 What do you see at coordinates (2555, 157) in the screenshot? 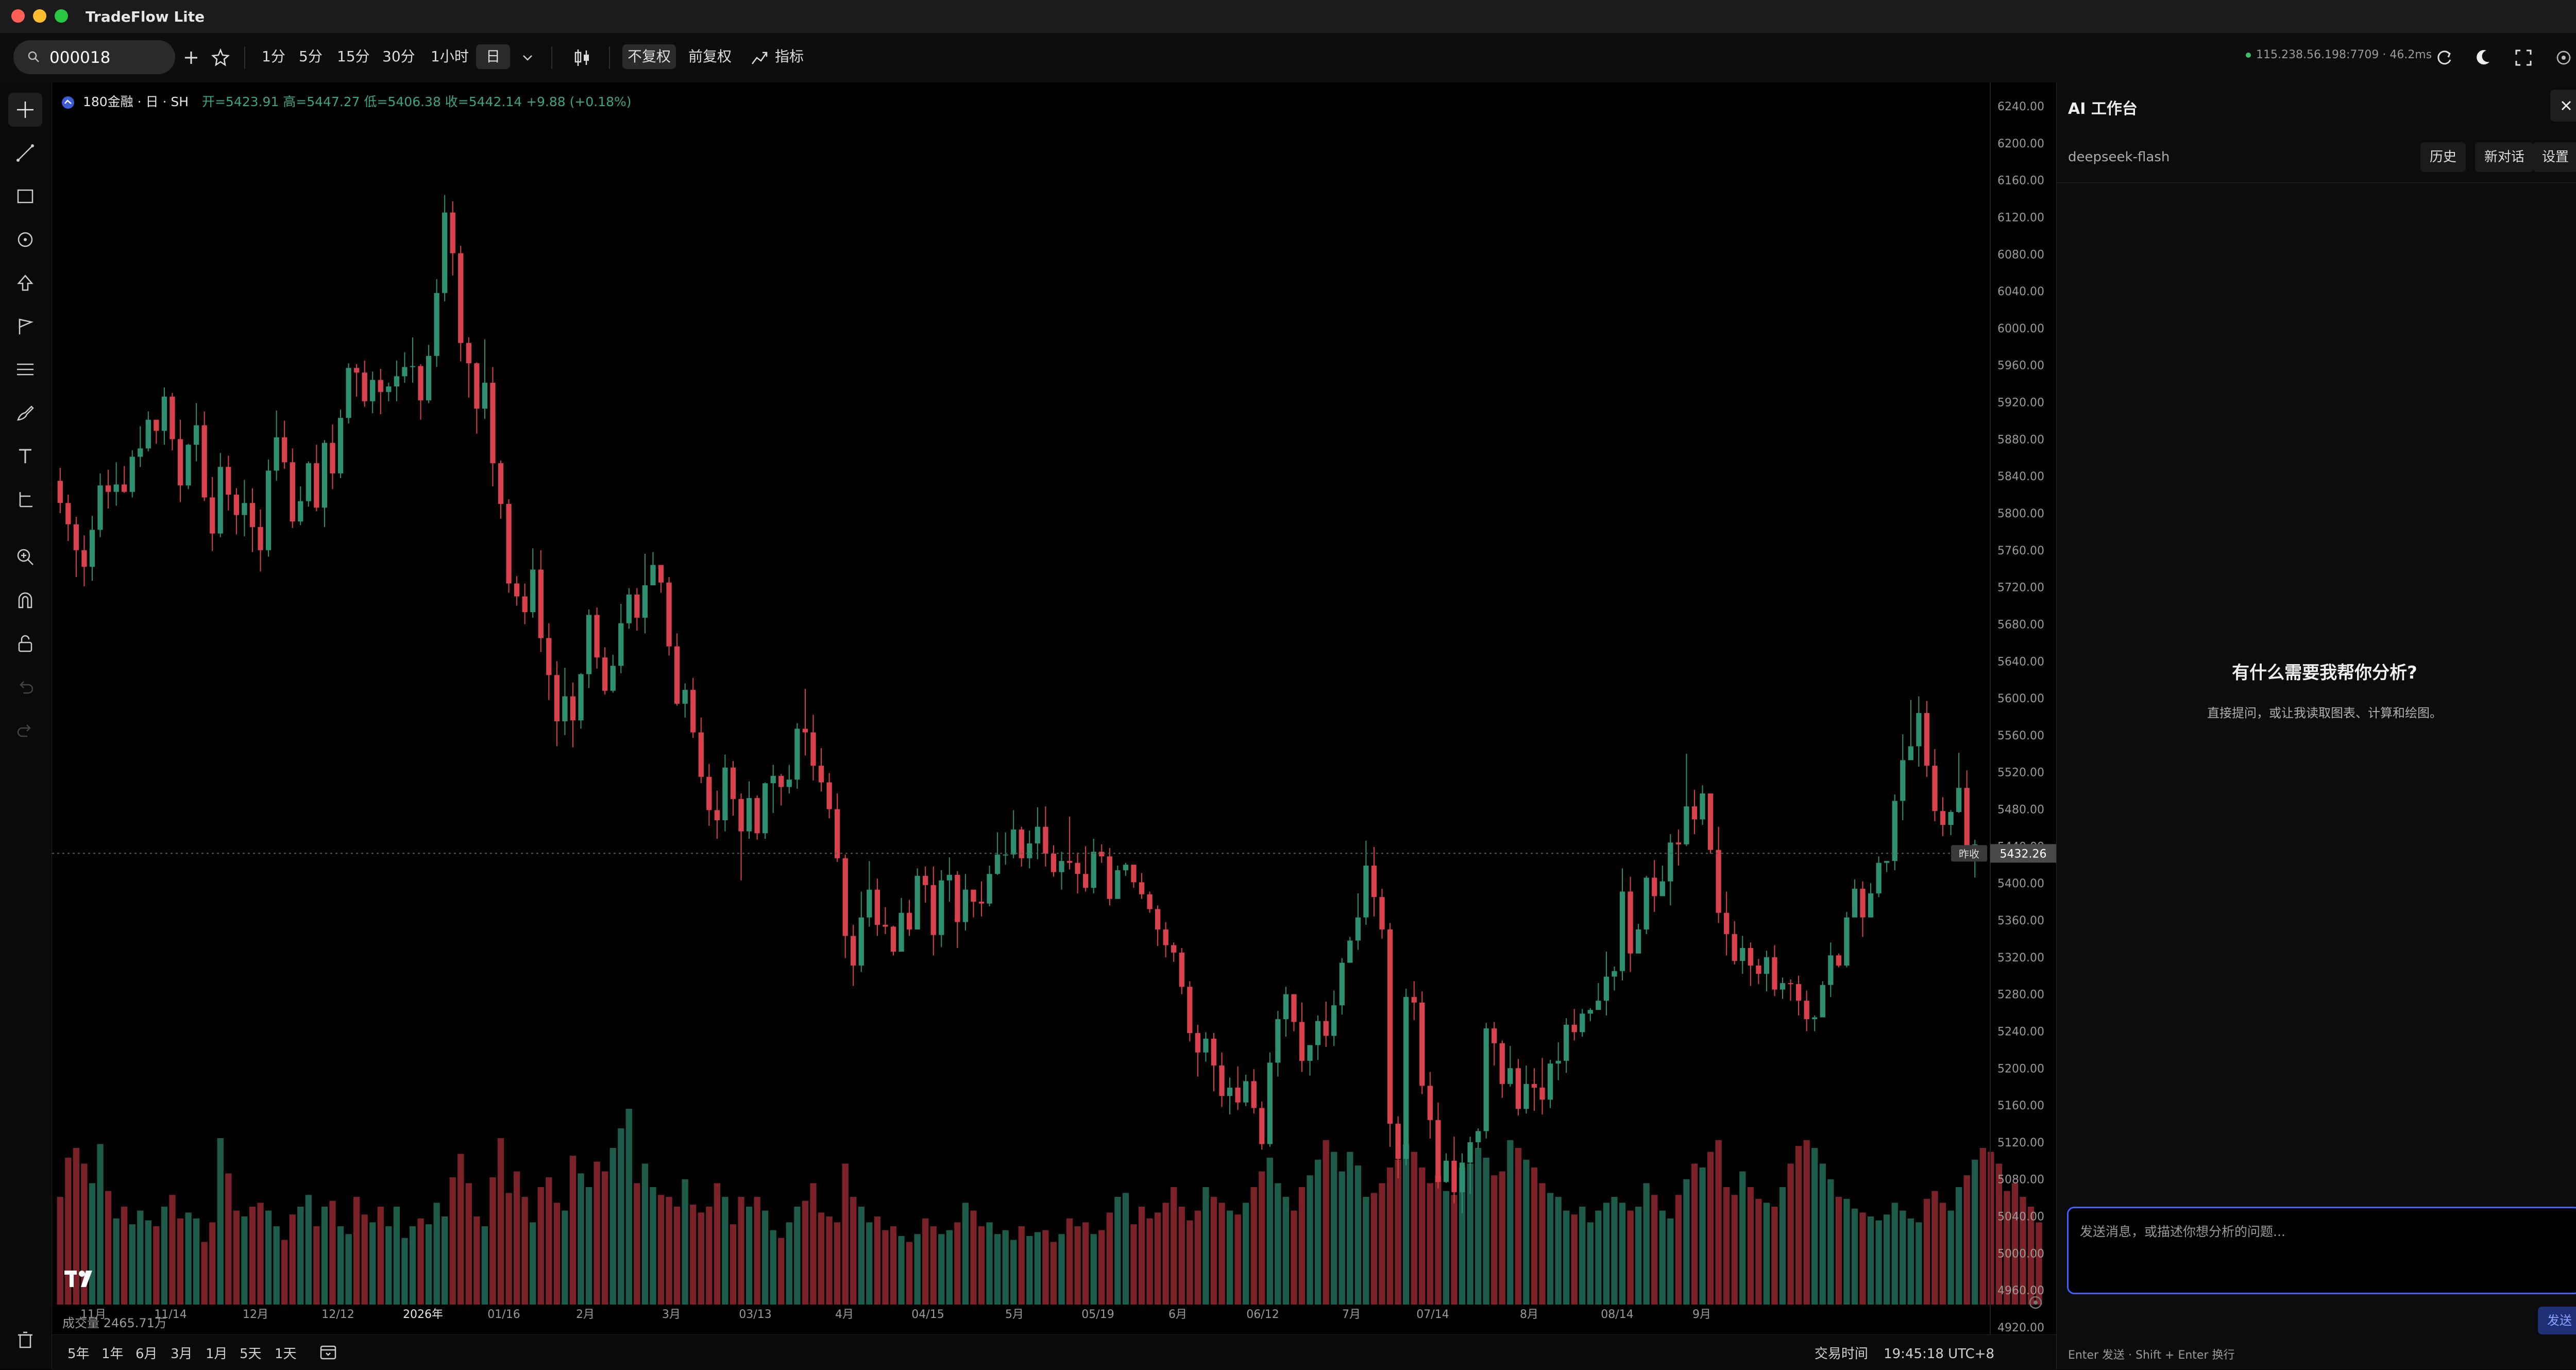
I see `ai-settings-button: 设置` at bounding box center [2555, 157].